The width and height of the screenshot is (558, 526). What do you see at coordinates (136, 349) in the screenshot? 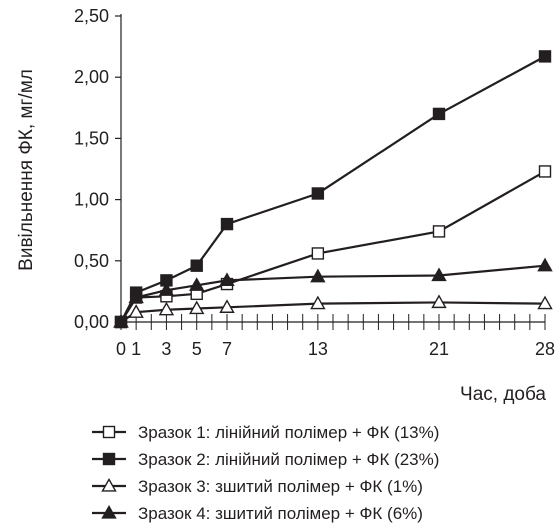
I see `x-tick-label-1: 1` at bounding box center [136, 349].